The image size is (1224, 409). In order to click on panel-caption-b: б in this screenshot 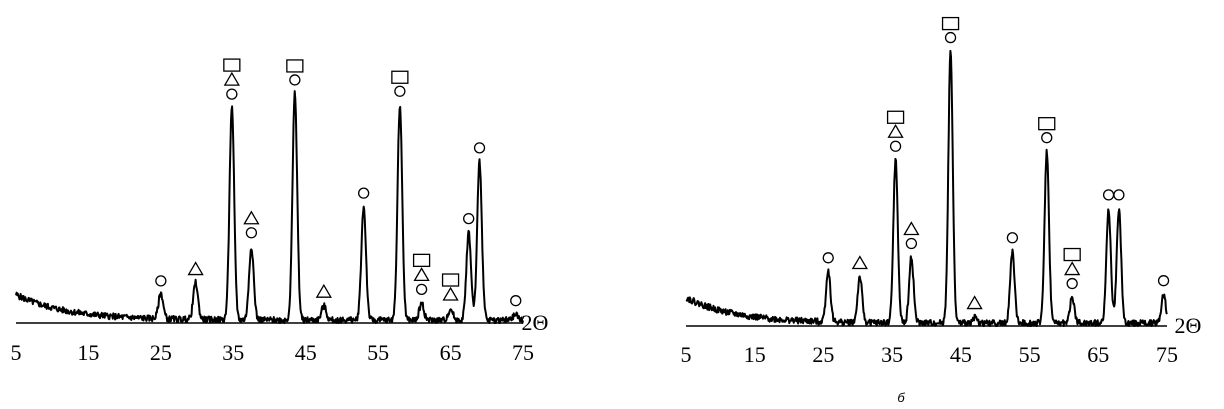, I will do `click(901, 397)`.